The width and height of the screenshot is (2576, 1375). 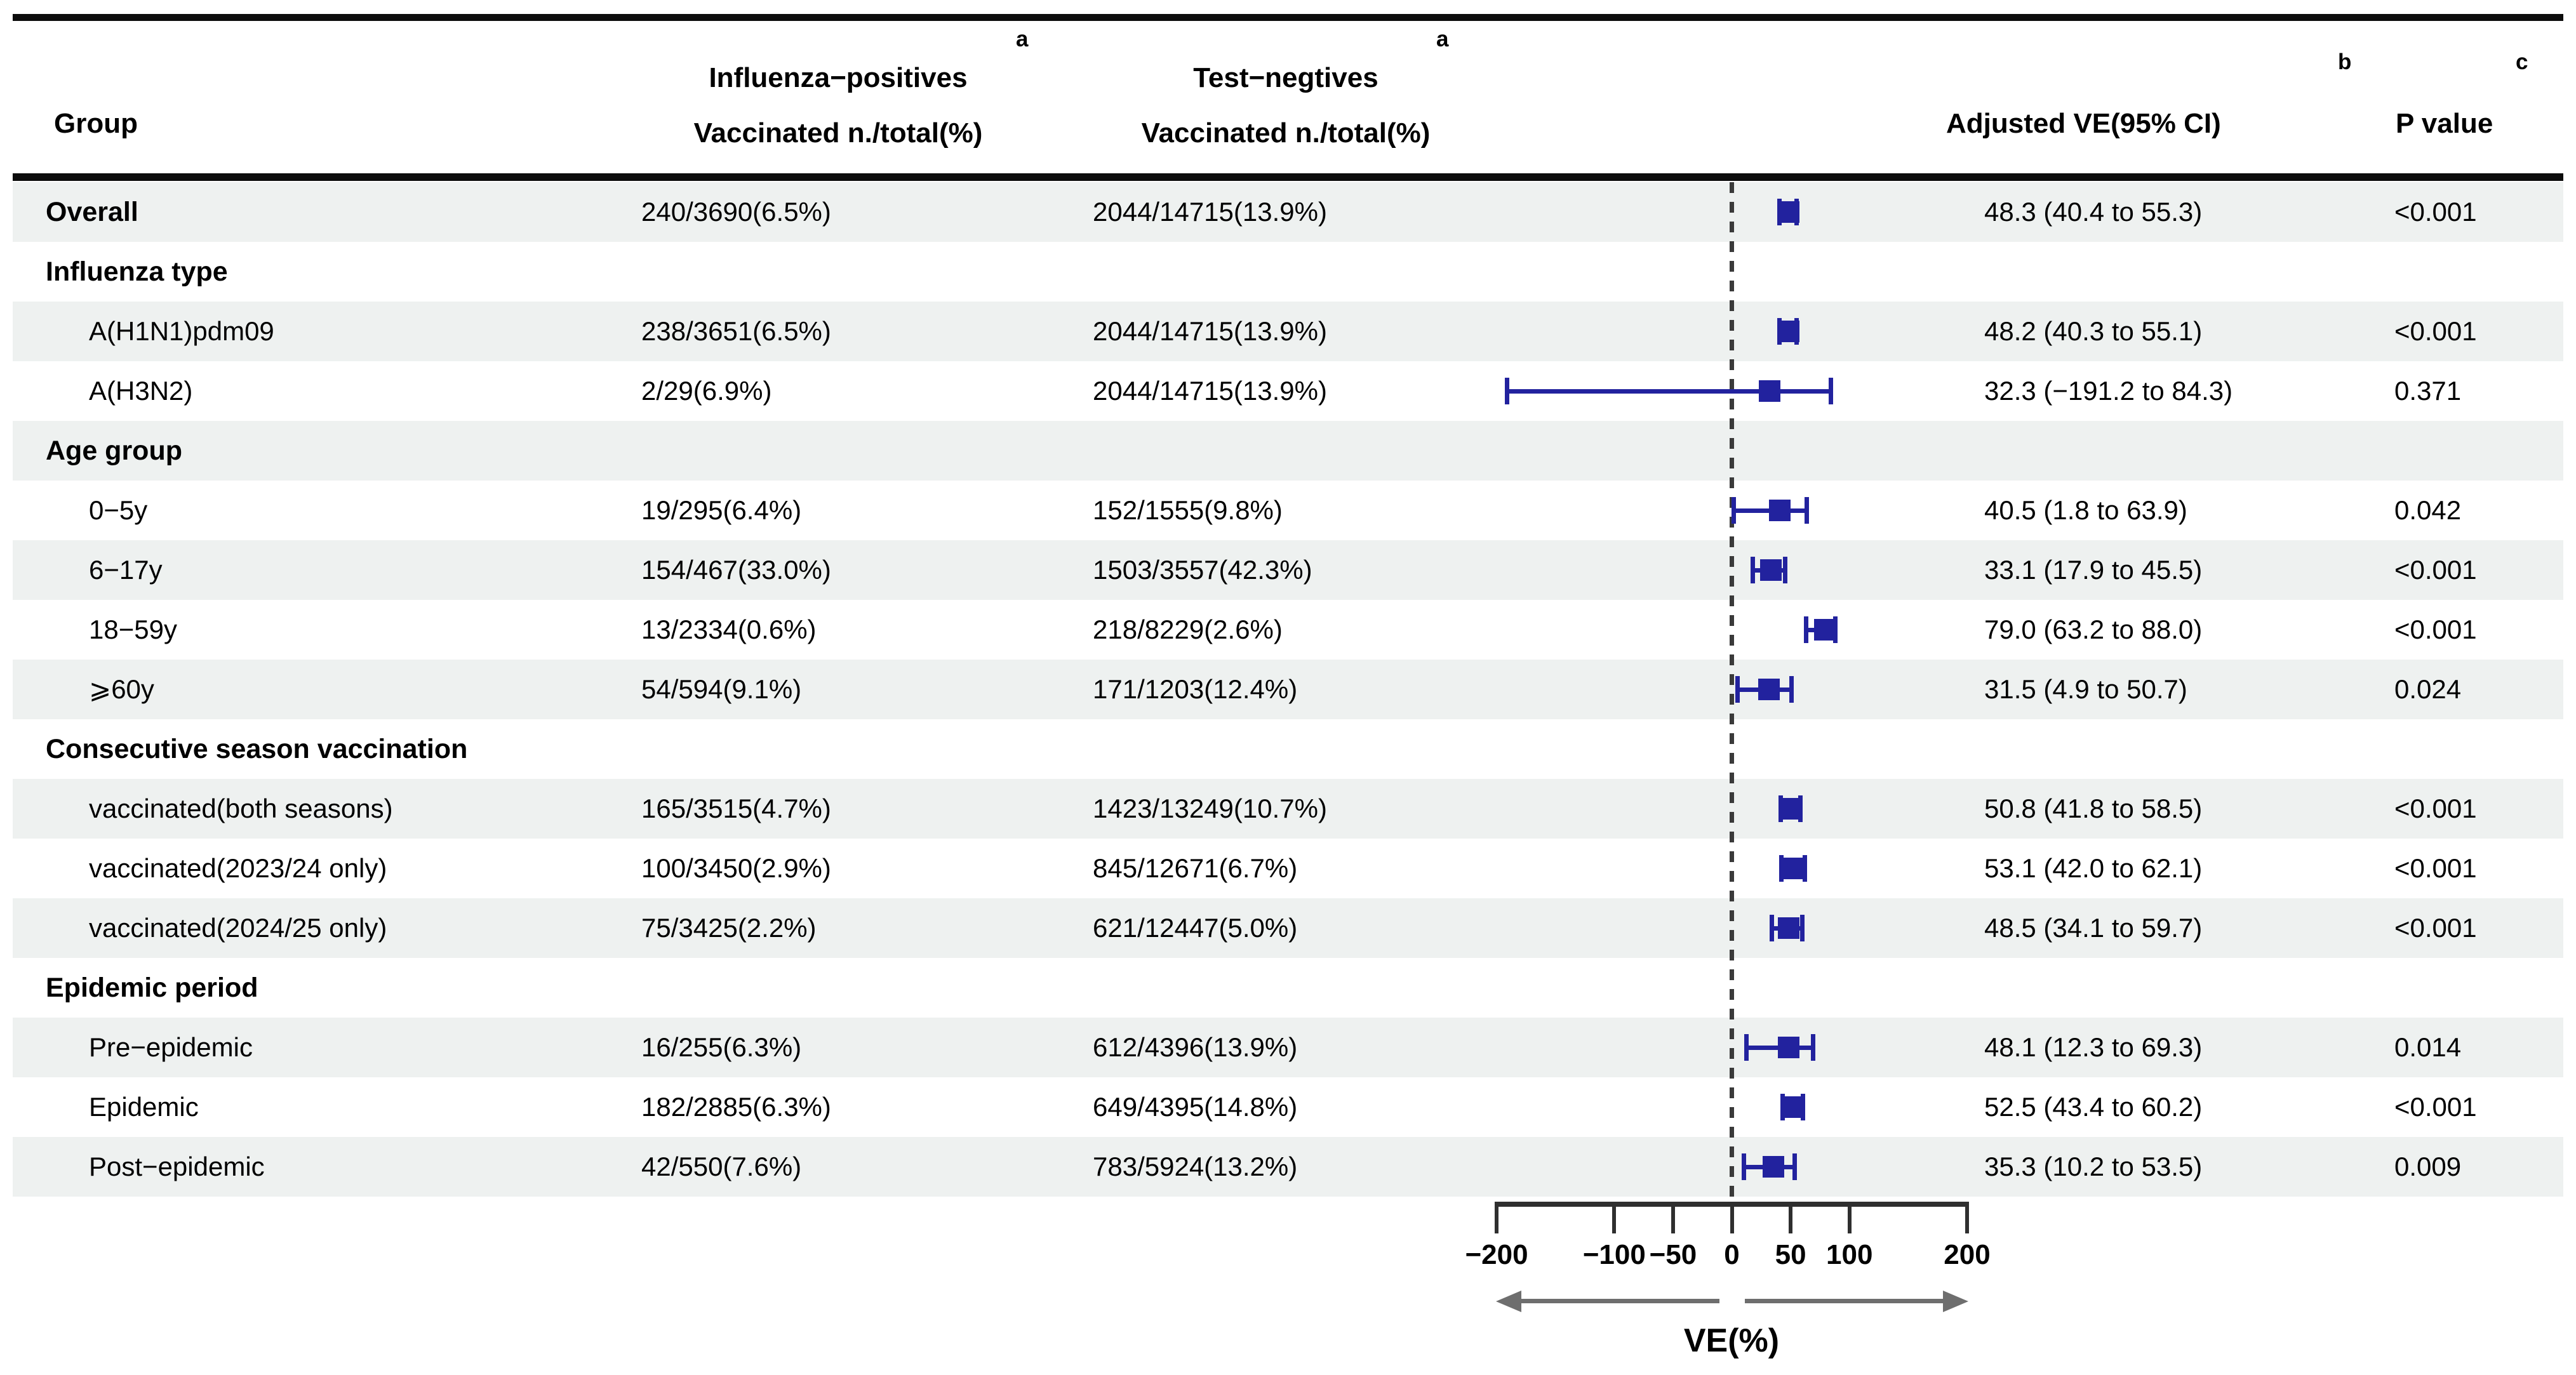 What do you see at coordinates (1669, 392) in the screenshot?
I see `ci-line` at bounding box center [1669, 392].